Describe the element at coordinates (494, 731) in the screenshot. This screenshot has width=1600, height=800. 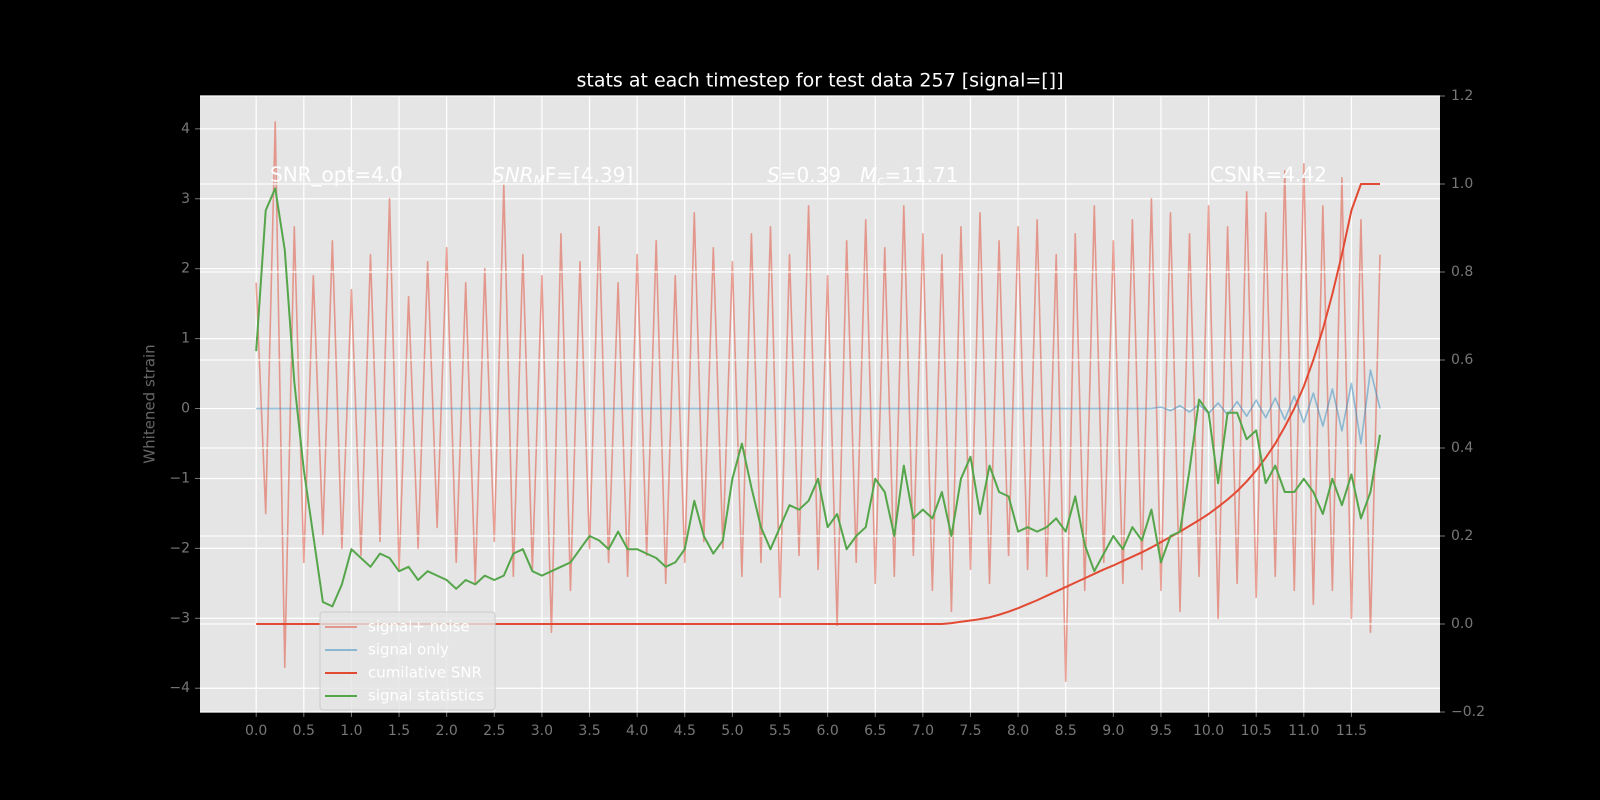
I see `x-tick-label: 2.5` at that location.